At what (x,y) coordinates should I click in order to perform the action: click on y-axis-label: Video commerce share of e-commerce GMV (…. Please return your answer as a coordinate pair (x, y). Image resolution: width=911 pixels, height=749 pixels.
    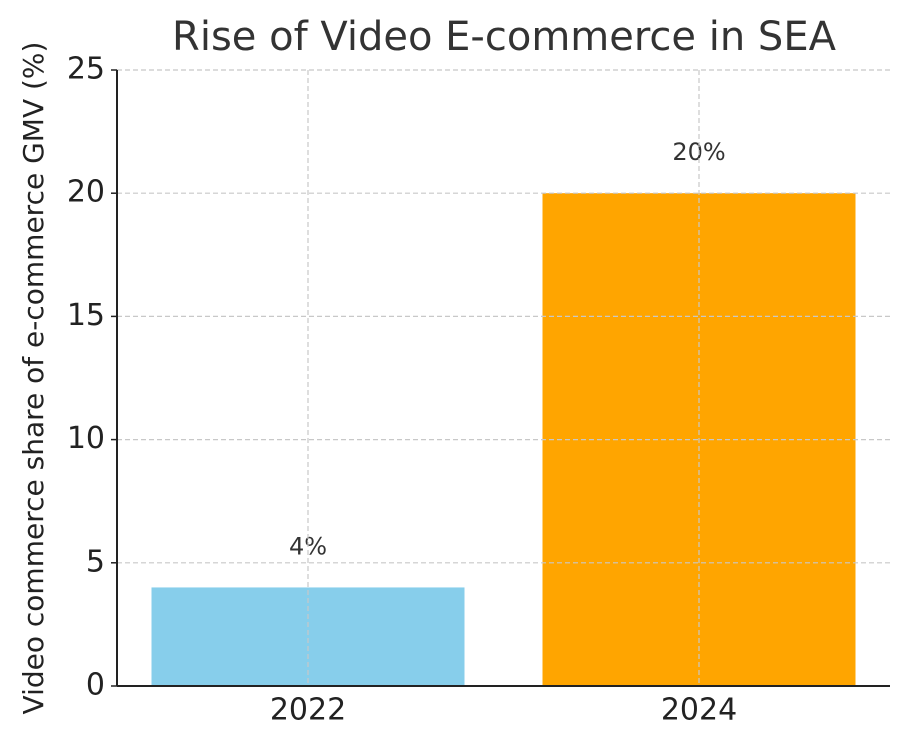
    Looking at the image, I should click on (33, 378).